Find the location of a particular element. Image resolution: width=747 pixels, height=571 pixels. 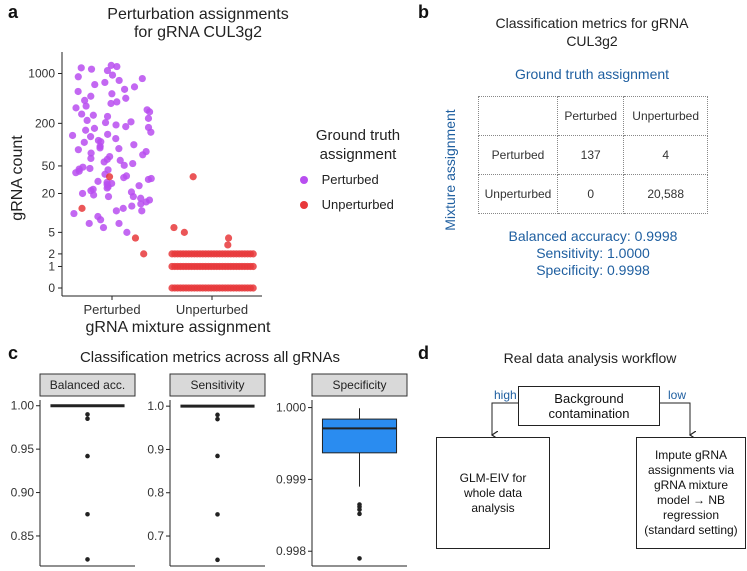

panel-d-title: Real data analysis workflow is located at coordinates (590, 358).